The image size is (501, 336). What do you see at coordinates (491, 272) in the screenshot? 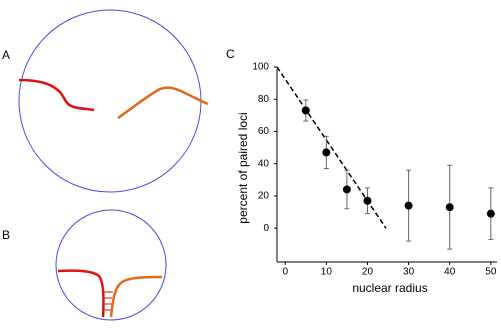
I see `x-tick-label: 50` at bounding box center [491, 272].